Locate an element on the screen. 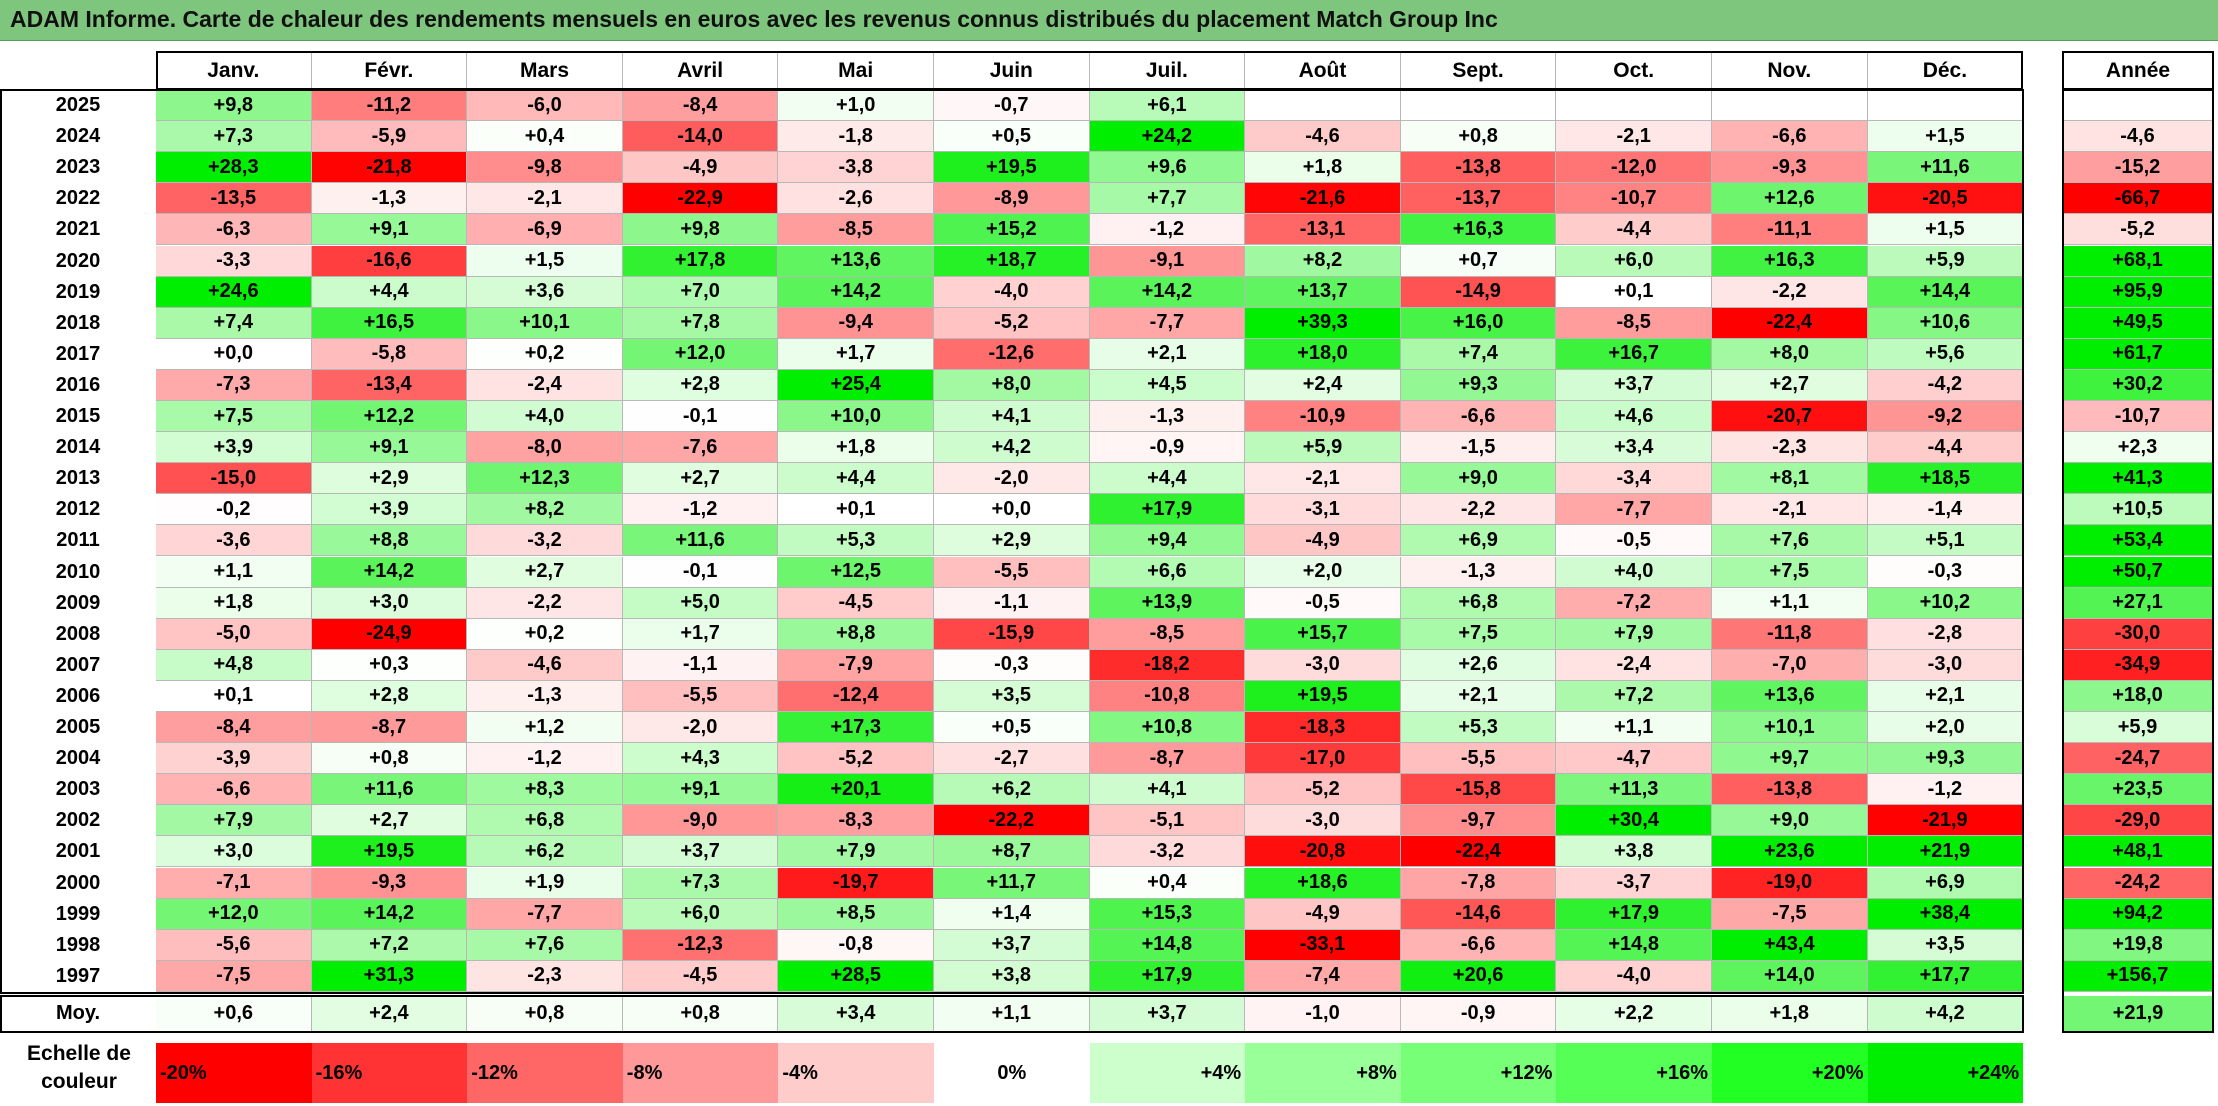 This screenshot has width=2218, height=1106. legend-step: 0% is located at coordinates (1012, 1073).